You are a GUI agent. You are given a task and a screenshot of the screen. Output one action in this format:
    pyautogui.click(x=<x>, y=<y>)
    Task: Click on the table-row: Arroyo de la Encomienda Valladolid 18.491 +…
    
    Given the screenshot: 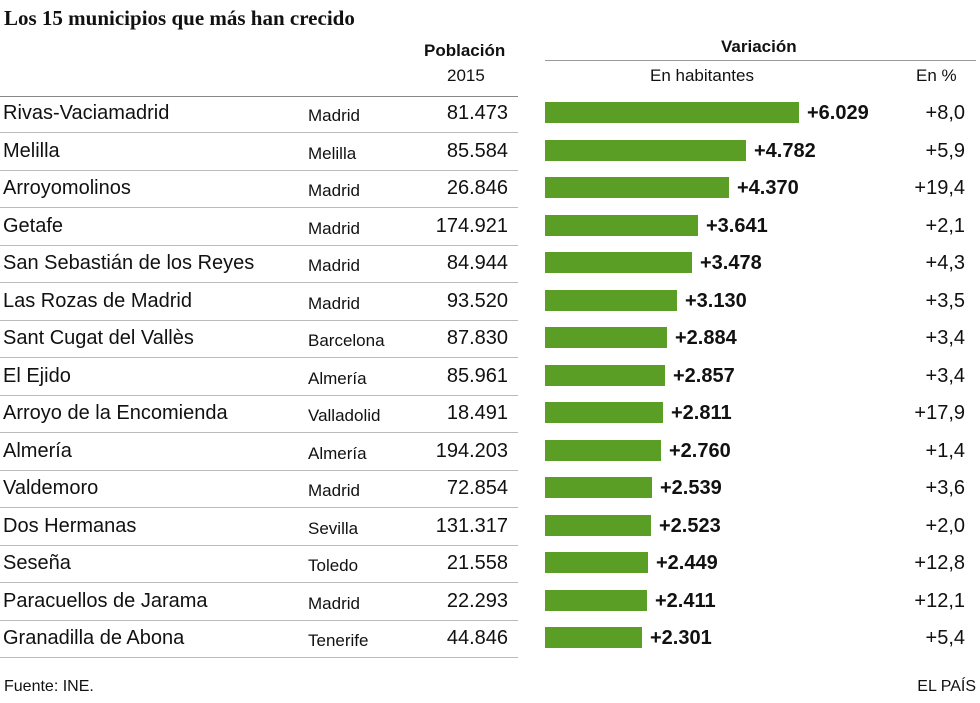 What is the action you would take?
    pyautogui.click(x=490, y=414)
    